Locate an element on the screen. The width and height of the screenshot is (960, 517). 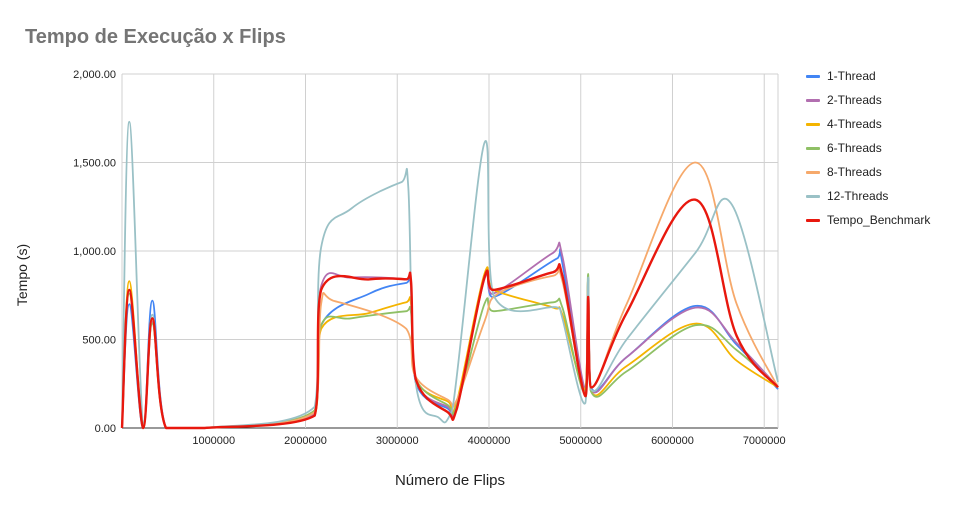
legend-item-1-thread: 1-Thread is located at coordinates (868, 76).